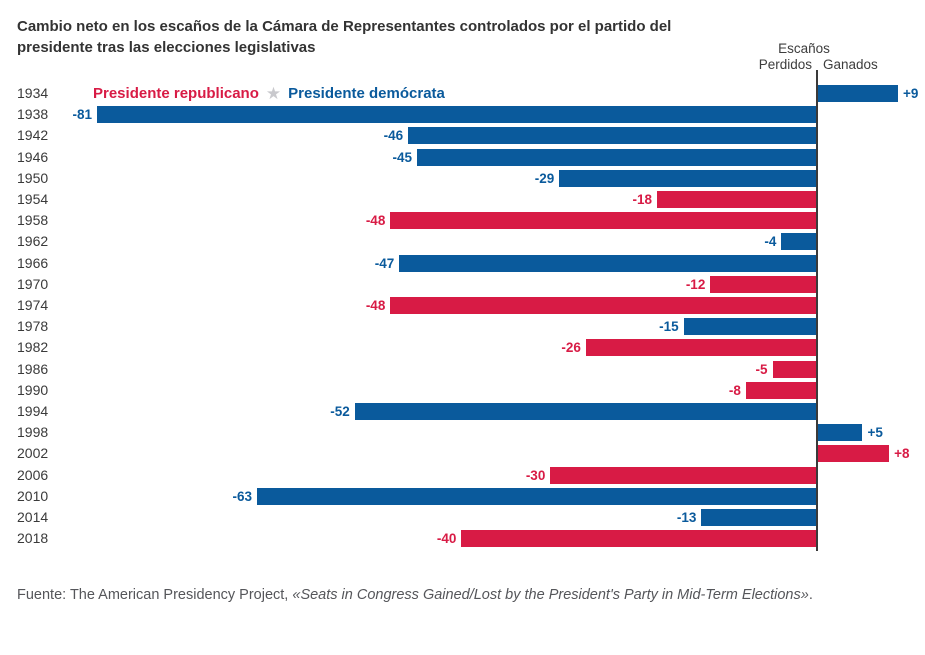 Image resolution: width=925 pixels, height=655 pixels. What do you see at coordinates (273, 93) in the screenshot?
I see `star-icon: ★` at bounding box center [273, 93].